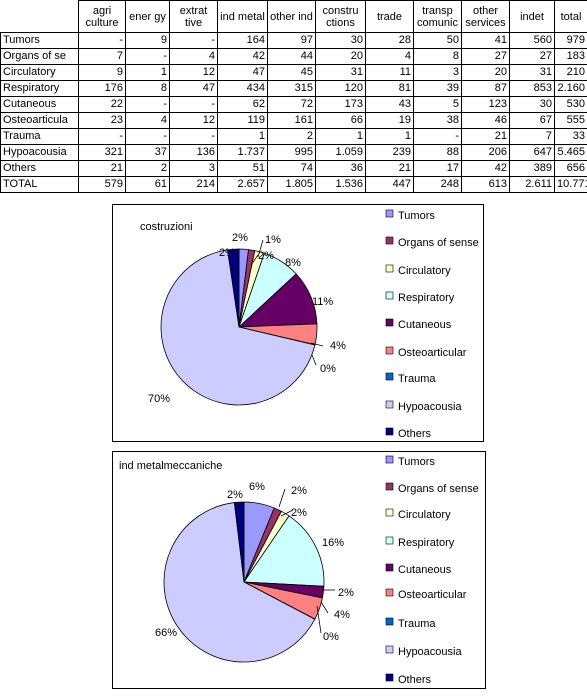 Image resolution: width=587 pixels, height=696 pixels. Describe the element at coordinates (340, 120) in the screenshot. I see `table-cell: 66` at that location.